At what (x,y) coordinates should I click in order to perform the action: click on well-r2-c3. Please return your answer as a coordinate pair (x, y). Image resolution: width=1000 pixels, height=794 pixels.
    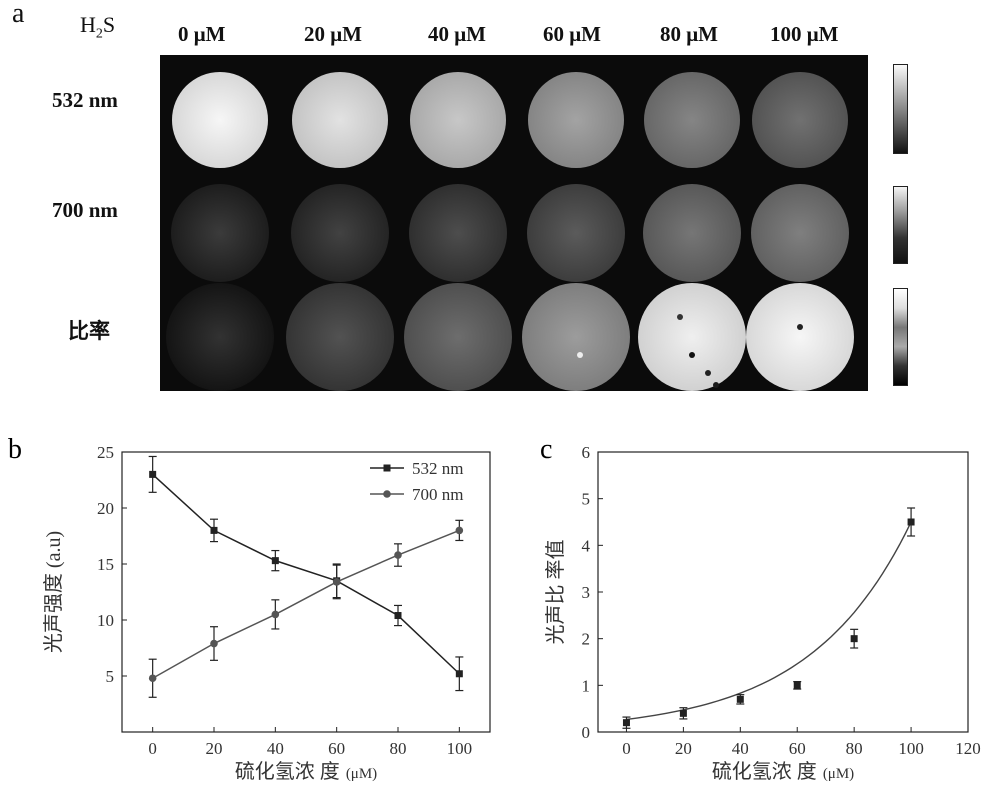
    Looking at the image, I should click on (576, 337).